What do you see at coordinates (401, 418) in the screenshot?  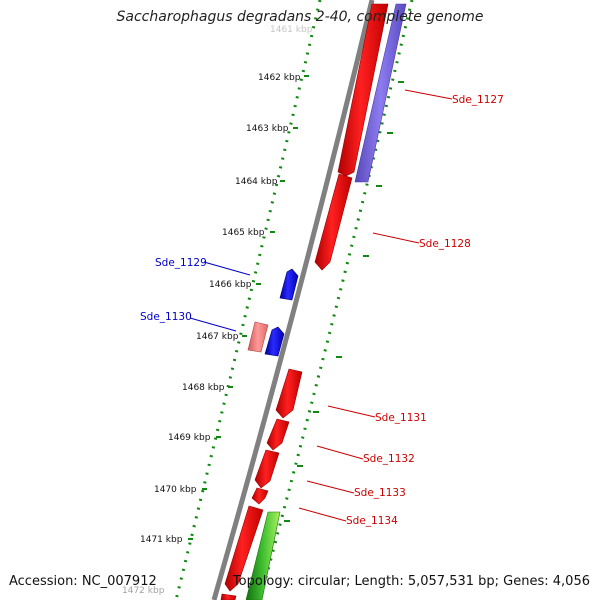 I see `gene-label-sde-1131: Sde_1131` at bounding box center [401, 418].